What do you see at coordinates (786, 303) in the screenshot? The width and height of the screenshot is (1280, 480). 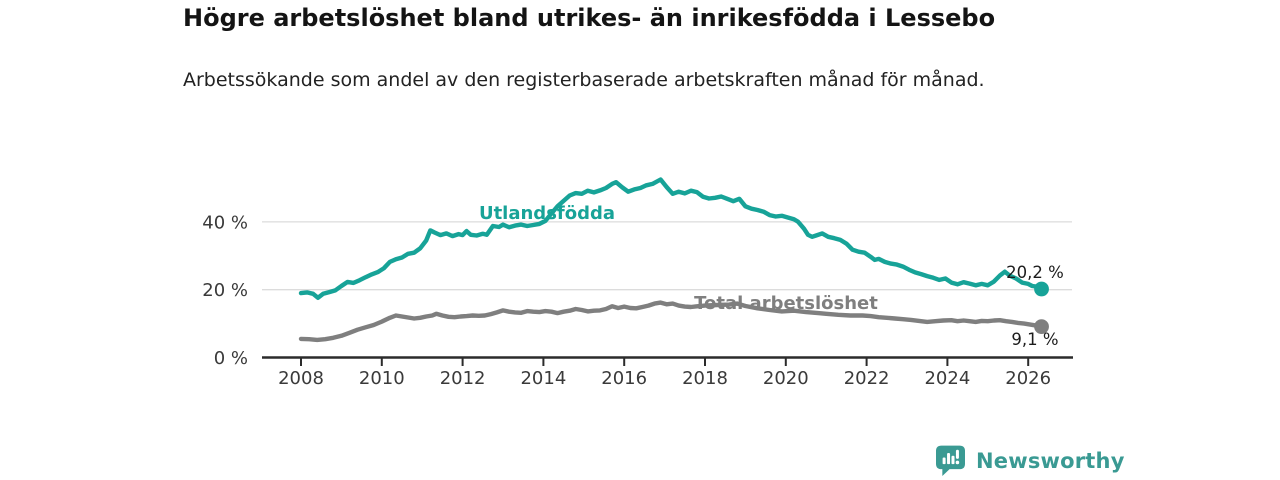 I see `series-label-total-arbetsloshet: Total arbetslöshet` at bounding box center [786, 303].